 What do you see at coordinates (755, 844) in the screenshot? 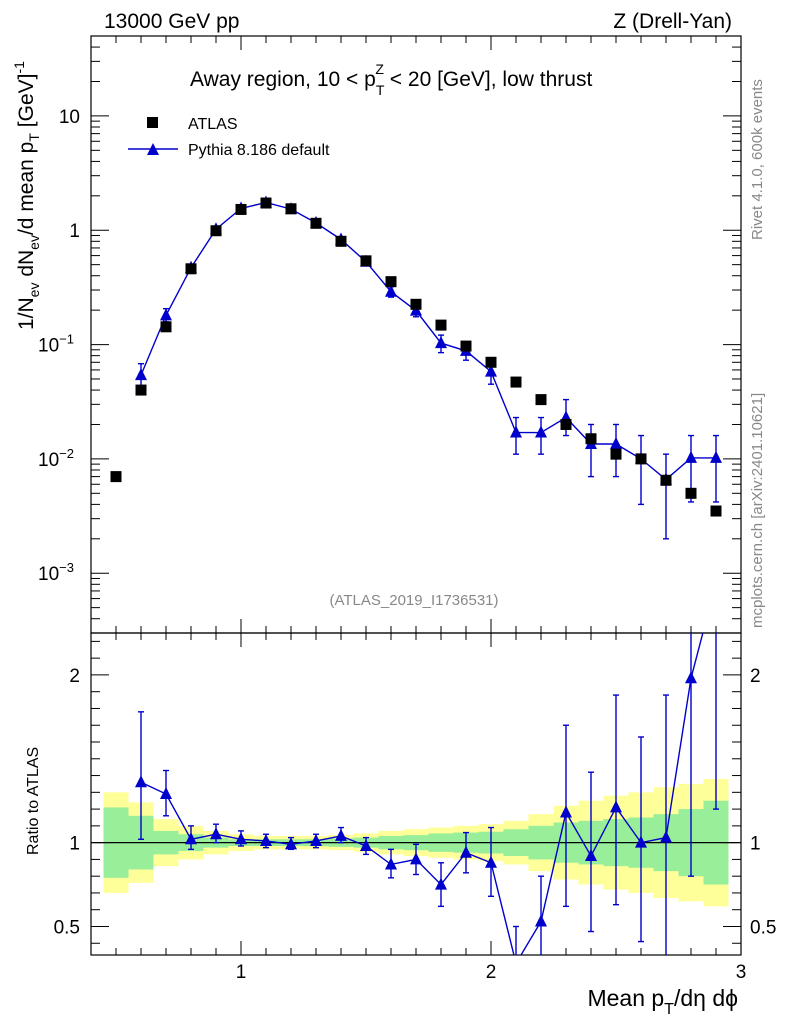
I see `y-tick-label-ratio-right: 1` at bounding box center [755, 844].